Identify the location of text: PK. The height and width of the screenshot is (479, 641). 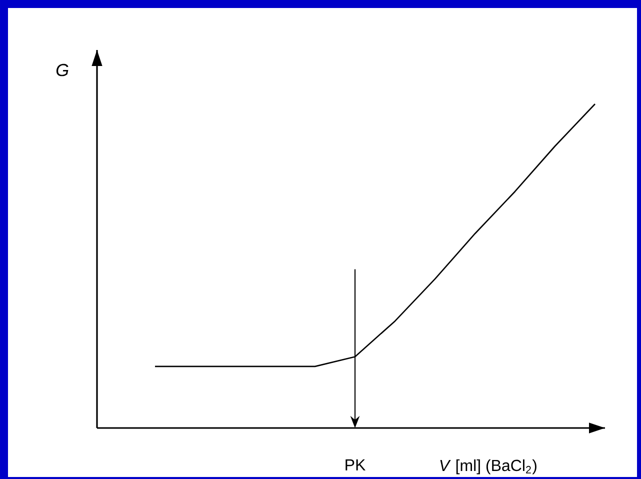
(356, 464).